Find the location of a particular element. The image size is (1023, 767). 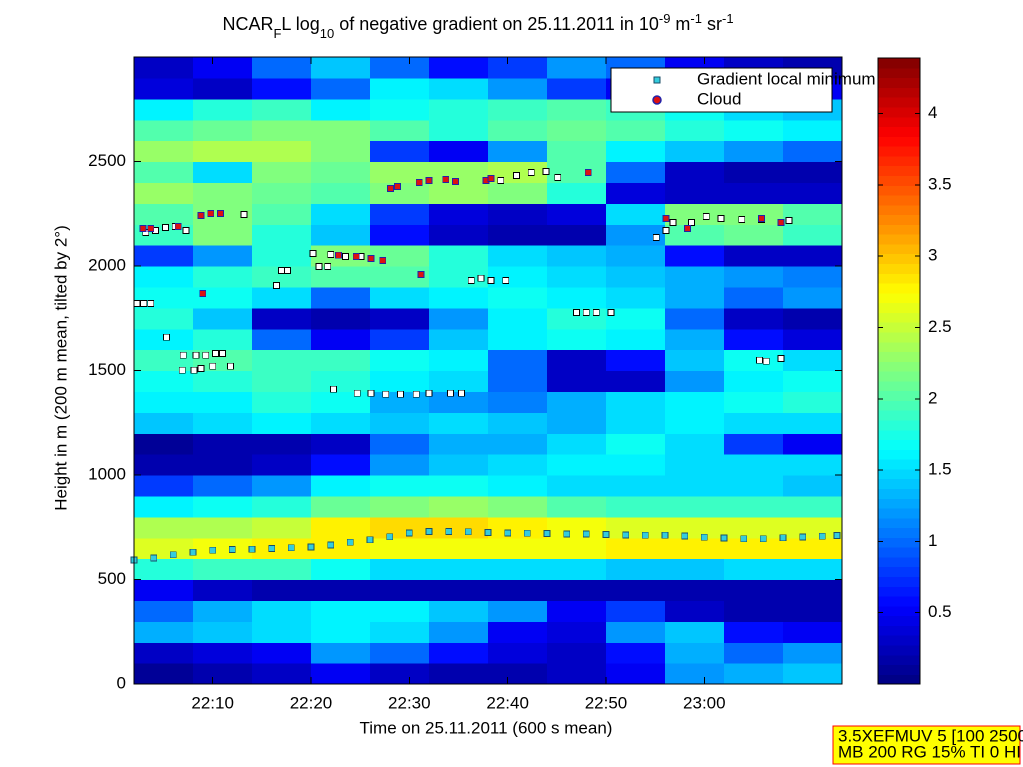

title-part: of negative gradient on 25.11.2011 in 10 is located at coordinates (496, 24).